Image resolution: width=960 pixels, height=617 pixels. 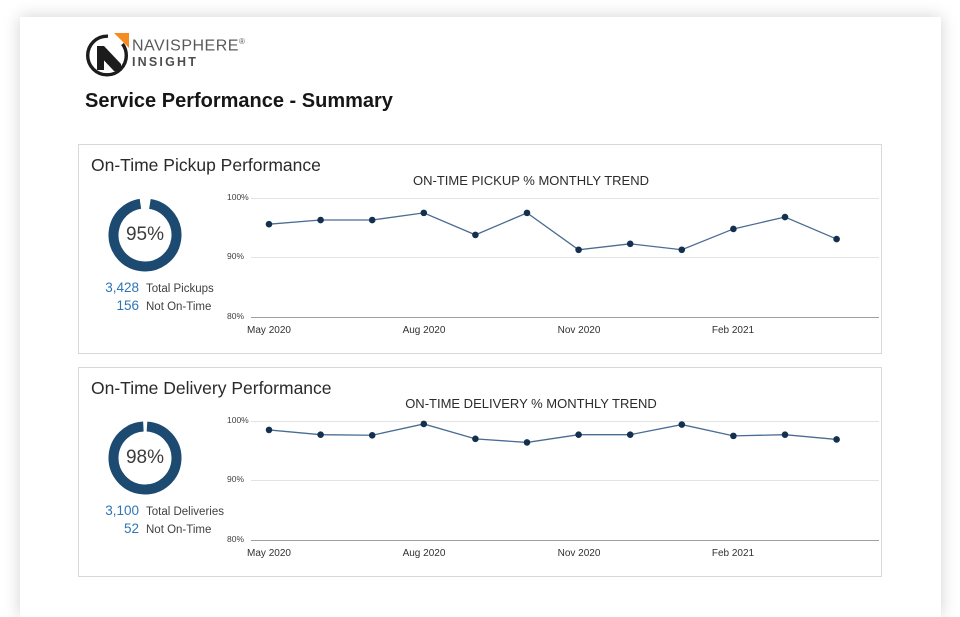 What do you see at coordinates (531, 403) in the screenshot?
I see `delivery-trend-title: ON-TIME DELIVERY % MONTHLY TREND` at bounding box center [531, 403].